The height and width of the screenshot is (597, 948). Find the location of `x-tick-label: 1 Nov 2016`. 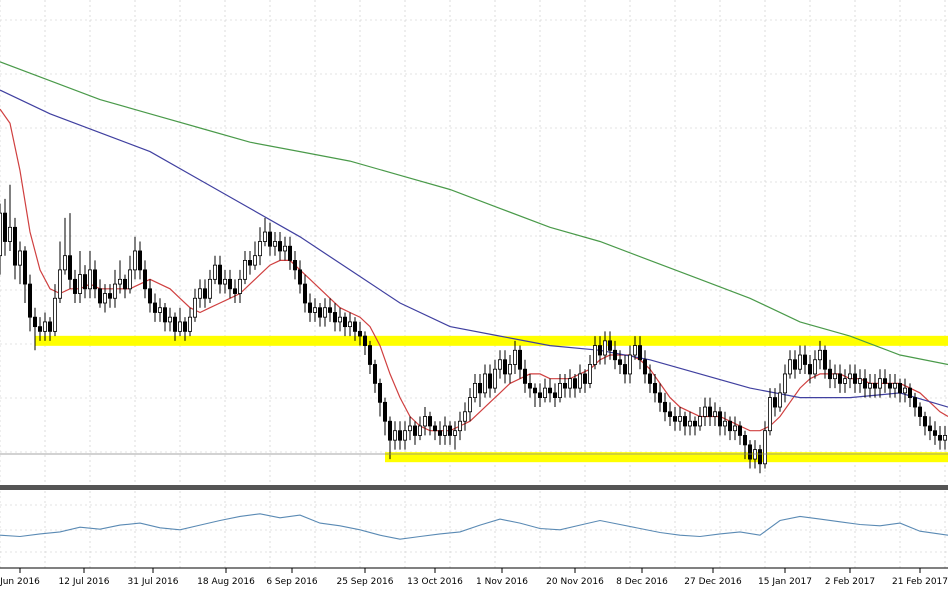

x-tick-label: 1 Nov 2016 is located at coordinates (502, 582).